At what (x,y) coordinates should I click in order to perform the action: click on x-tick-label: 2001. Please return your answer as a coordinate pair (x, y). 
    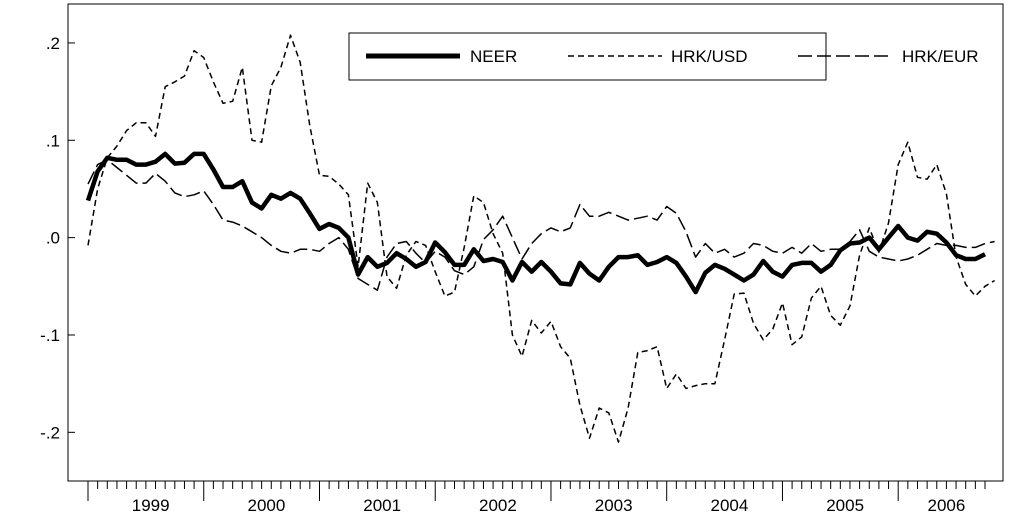
    Looking at the image, I should click on (382, 505).